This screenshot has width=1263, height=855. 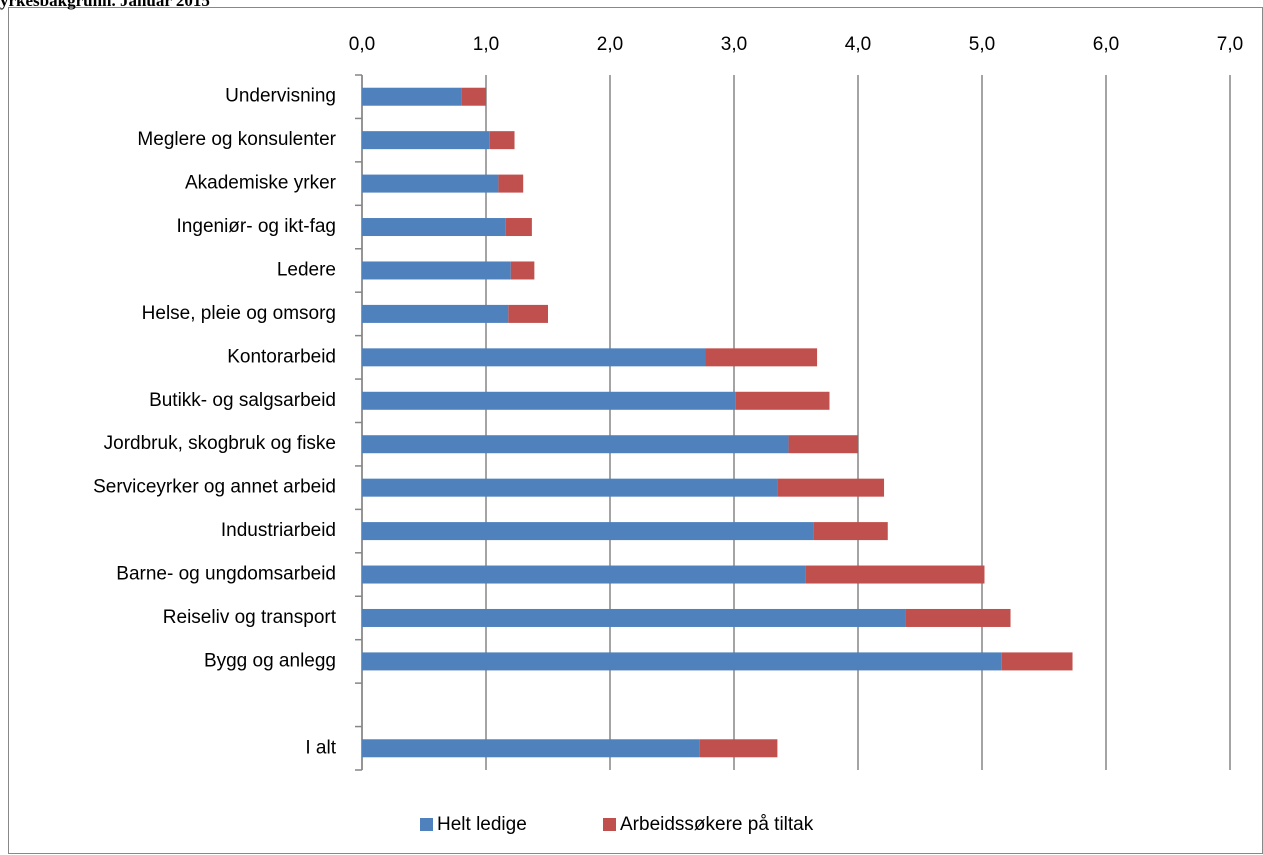 What do you see at coordinates (320, 747) in the screenshot?
I see `y-tick-label: I alt` at bounding box center [320, 747].